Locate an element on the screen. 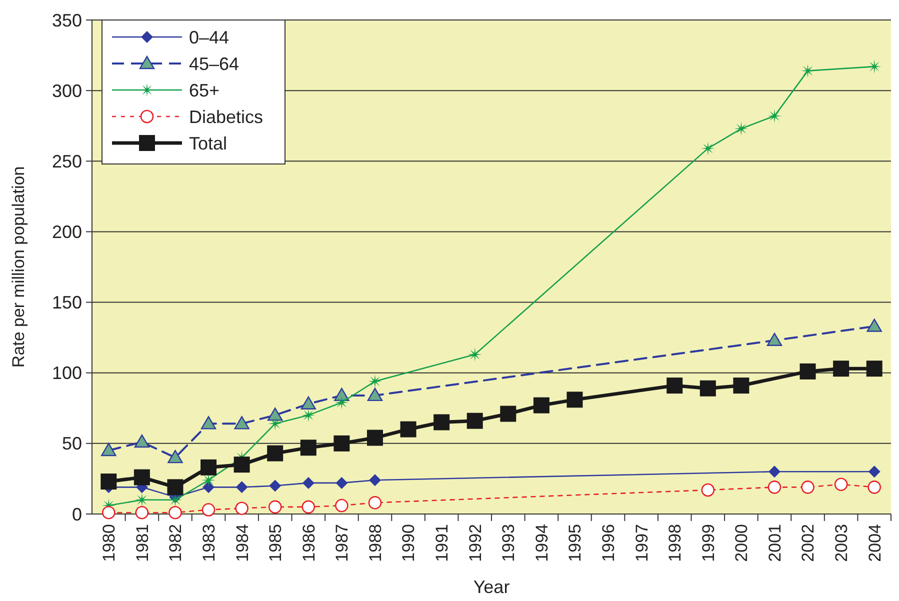 This screenshot has height=601, width=899. x-tick-label: 1995 is located at coordinates (575, 543).